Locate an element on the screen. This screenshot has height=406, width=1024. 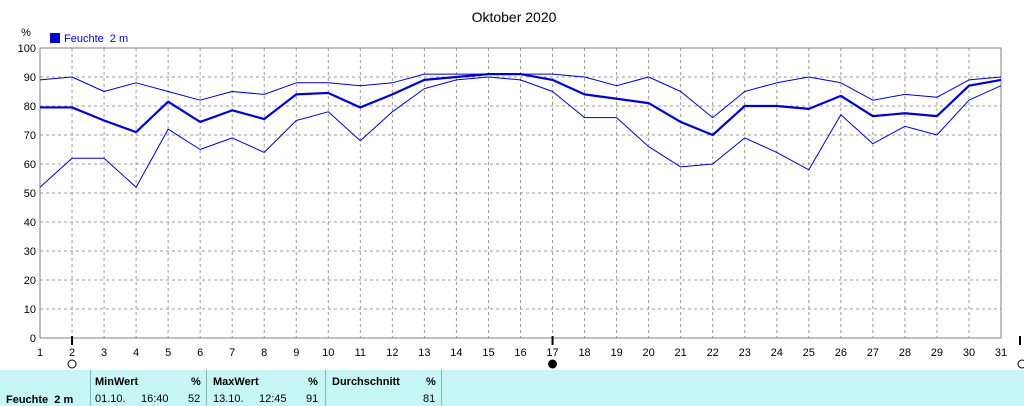
x-tick-label: 3 is located at coordinates (104, 353).